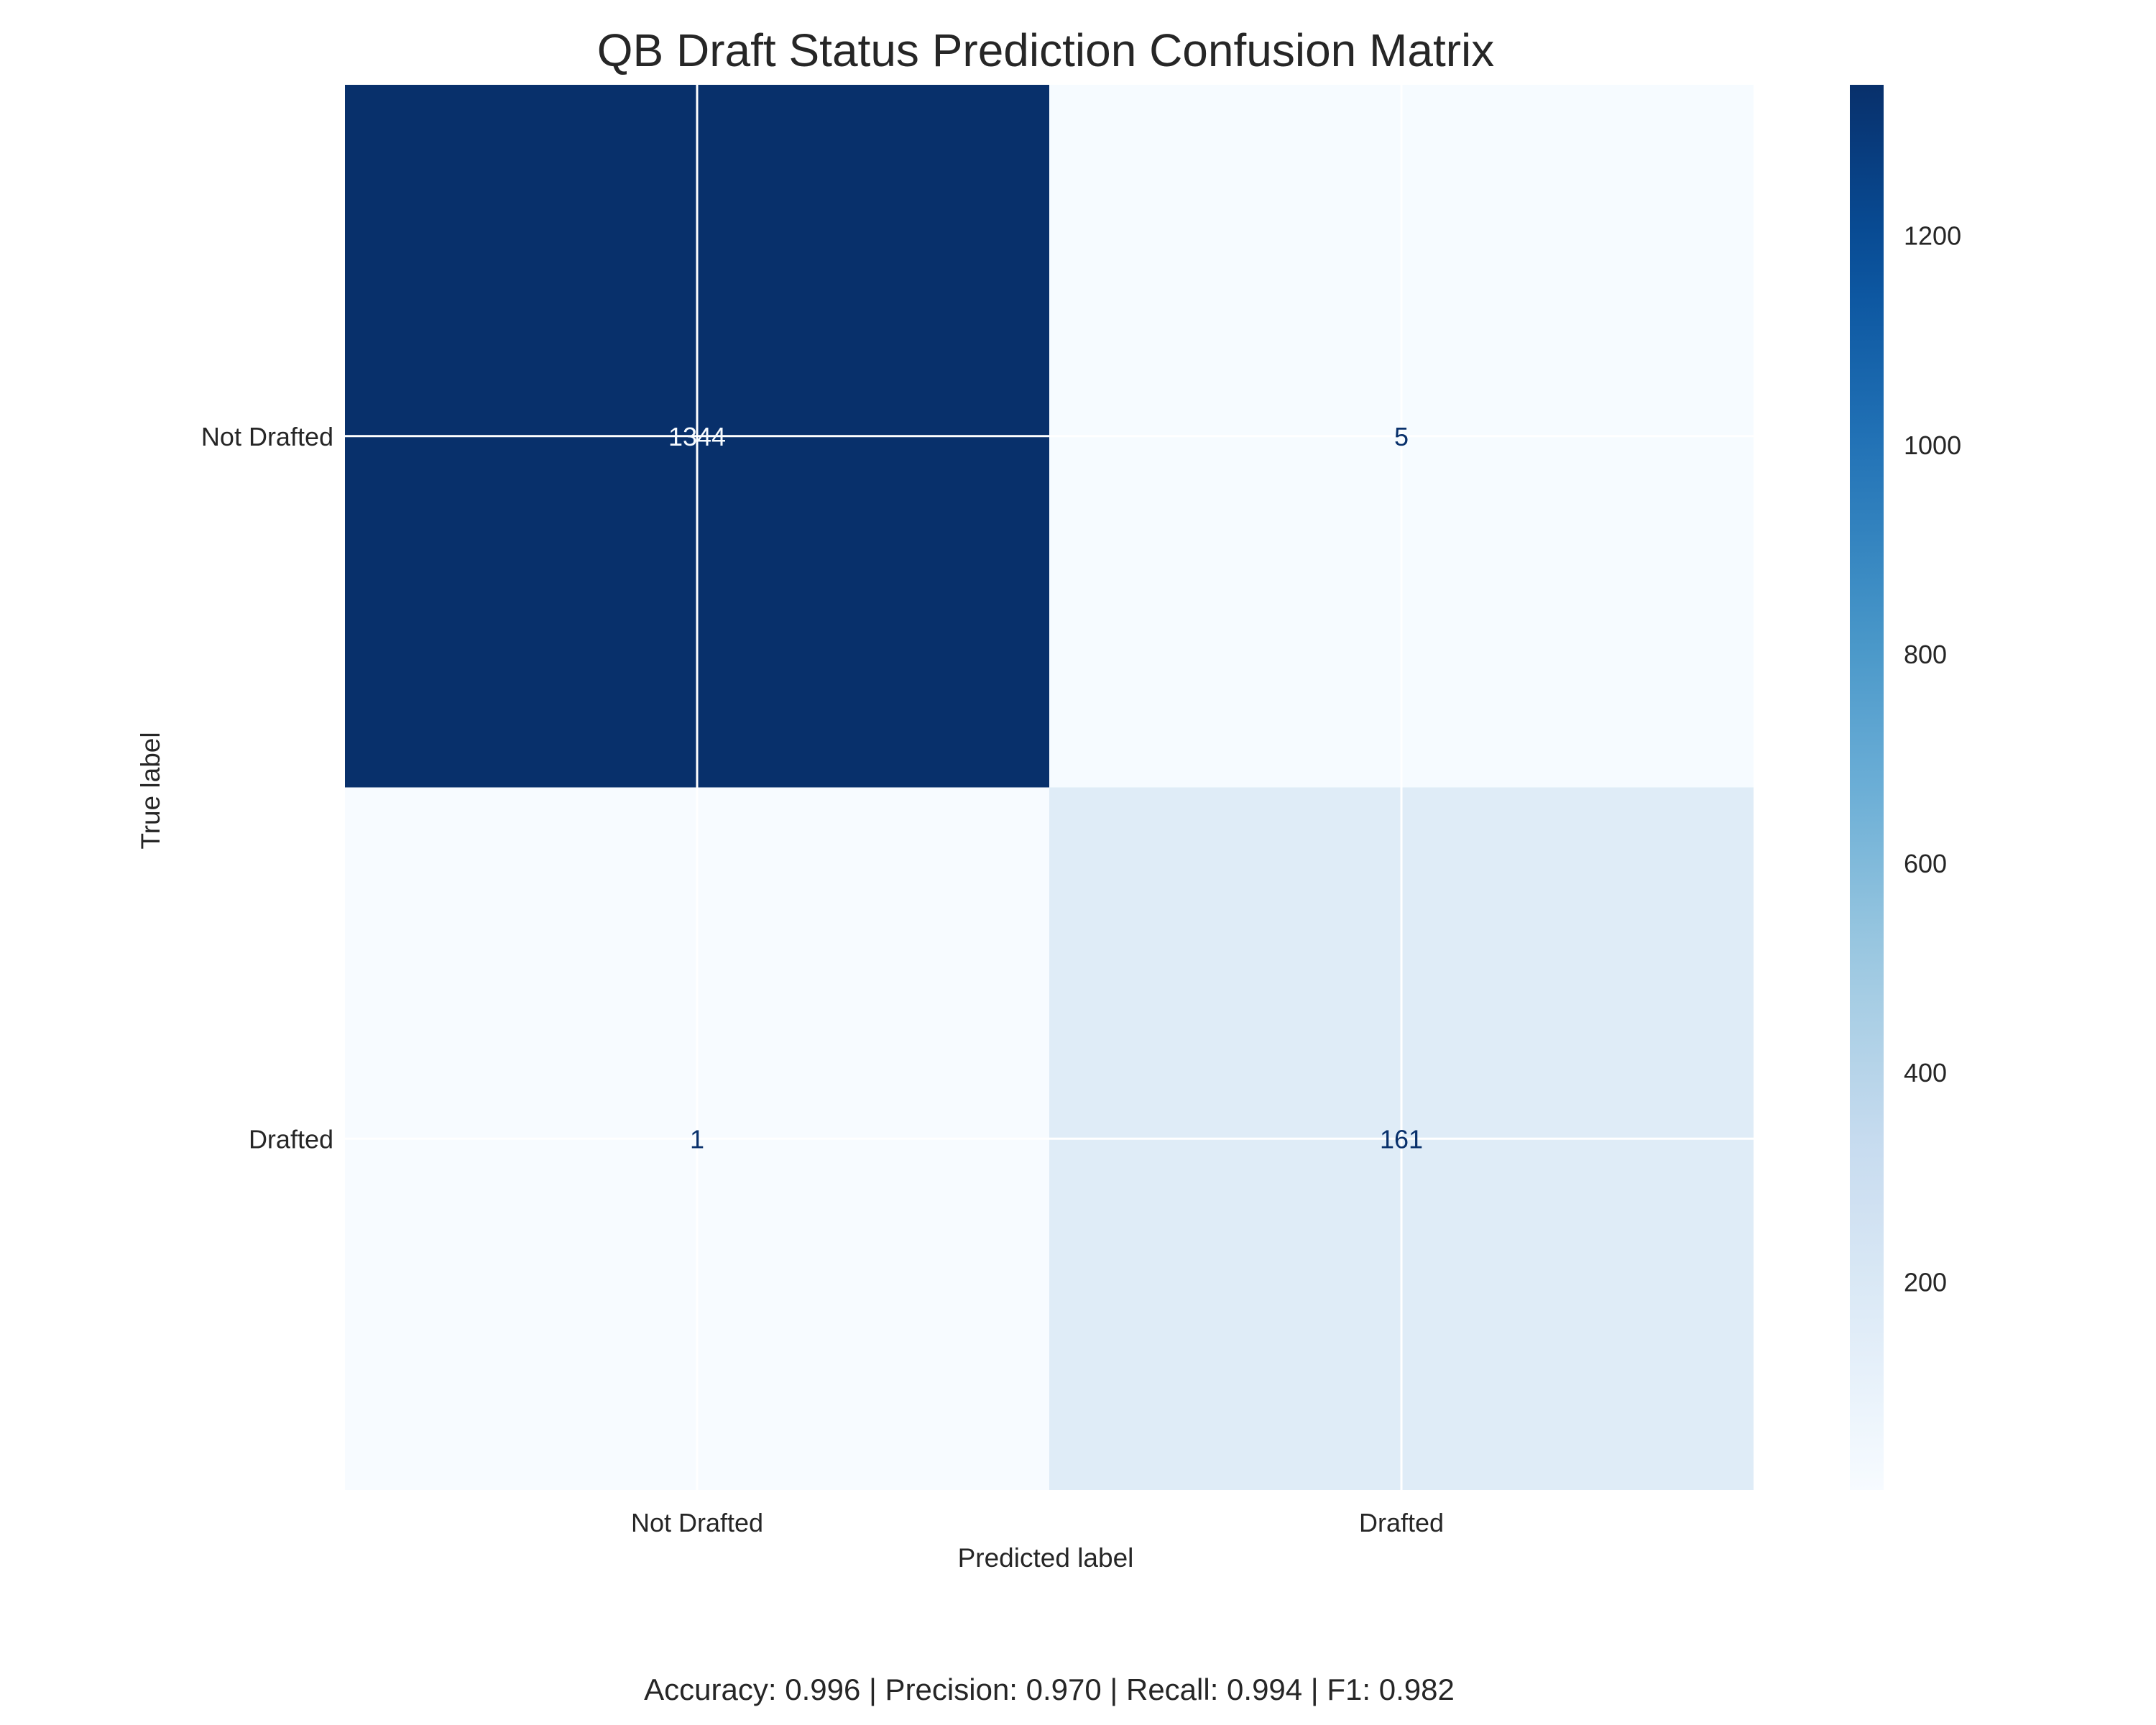  What do you see at coordinates (1925, 863) in the screenshot?
I see `colorbar-tick-label: 600` at bounding box center [1925, 863].